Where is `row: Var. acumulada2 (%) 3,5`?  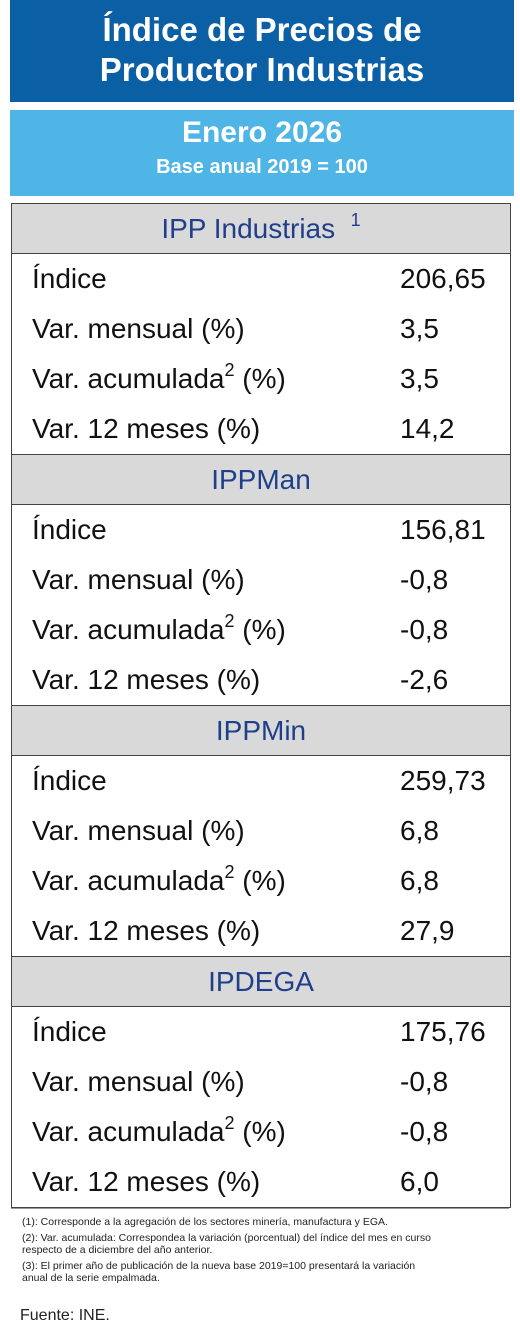 row: Var. acumulada2 (%) 3,5 is located at coordinates (261, 379).